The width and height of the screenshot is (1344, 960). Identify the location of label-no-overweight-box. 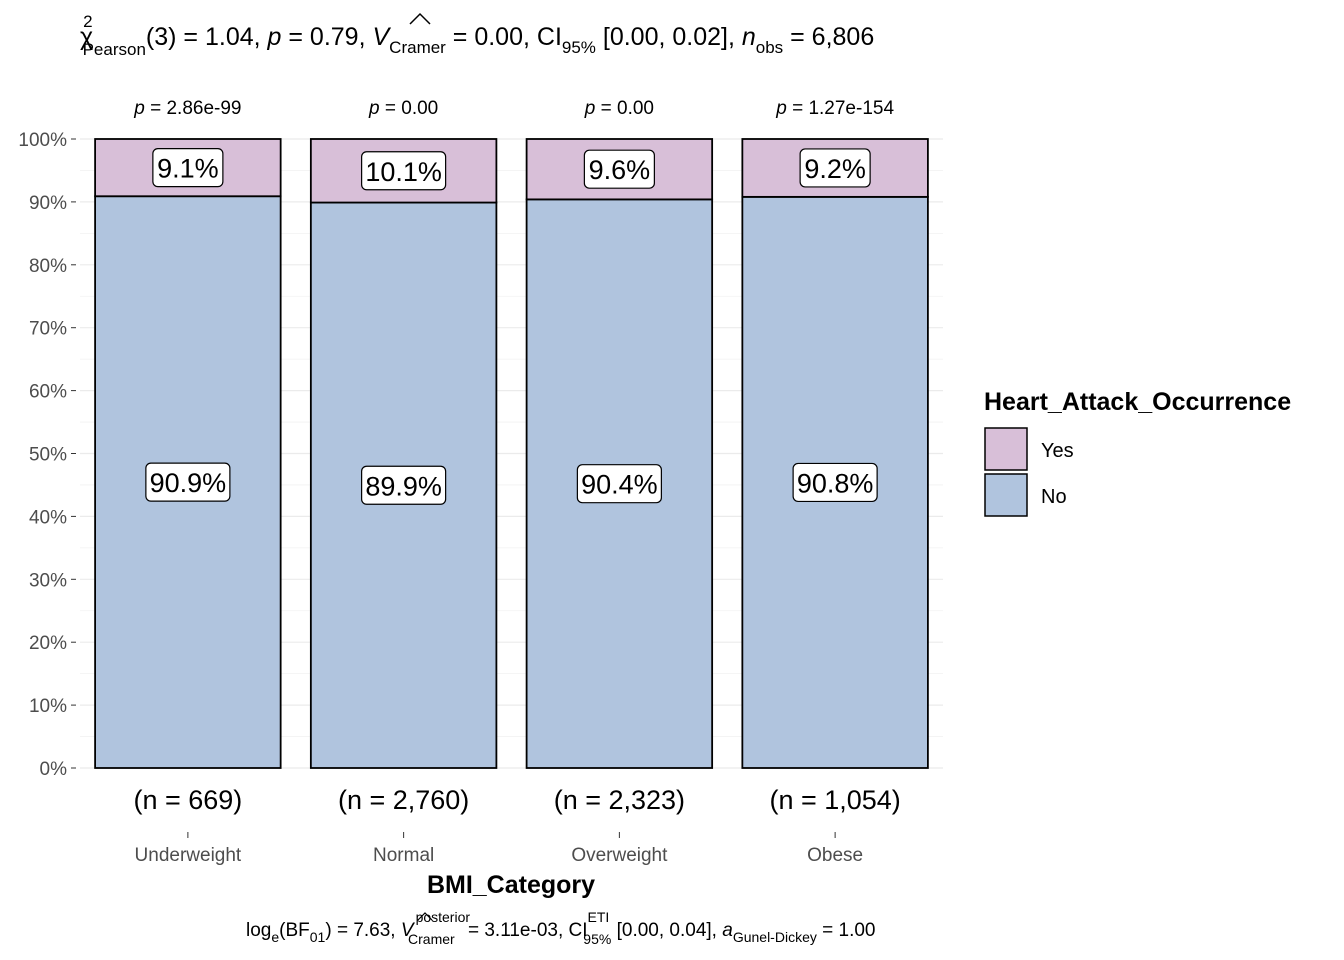
(619, 484).